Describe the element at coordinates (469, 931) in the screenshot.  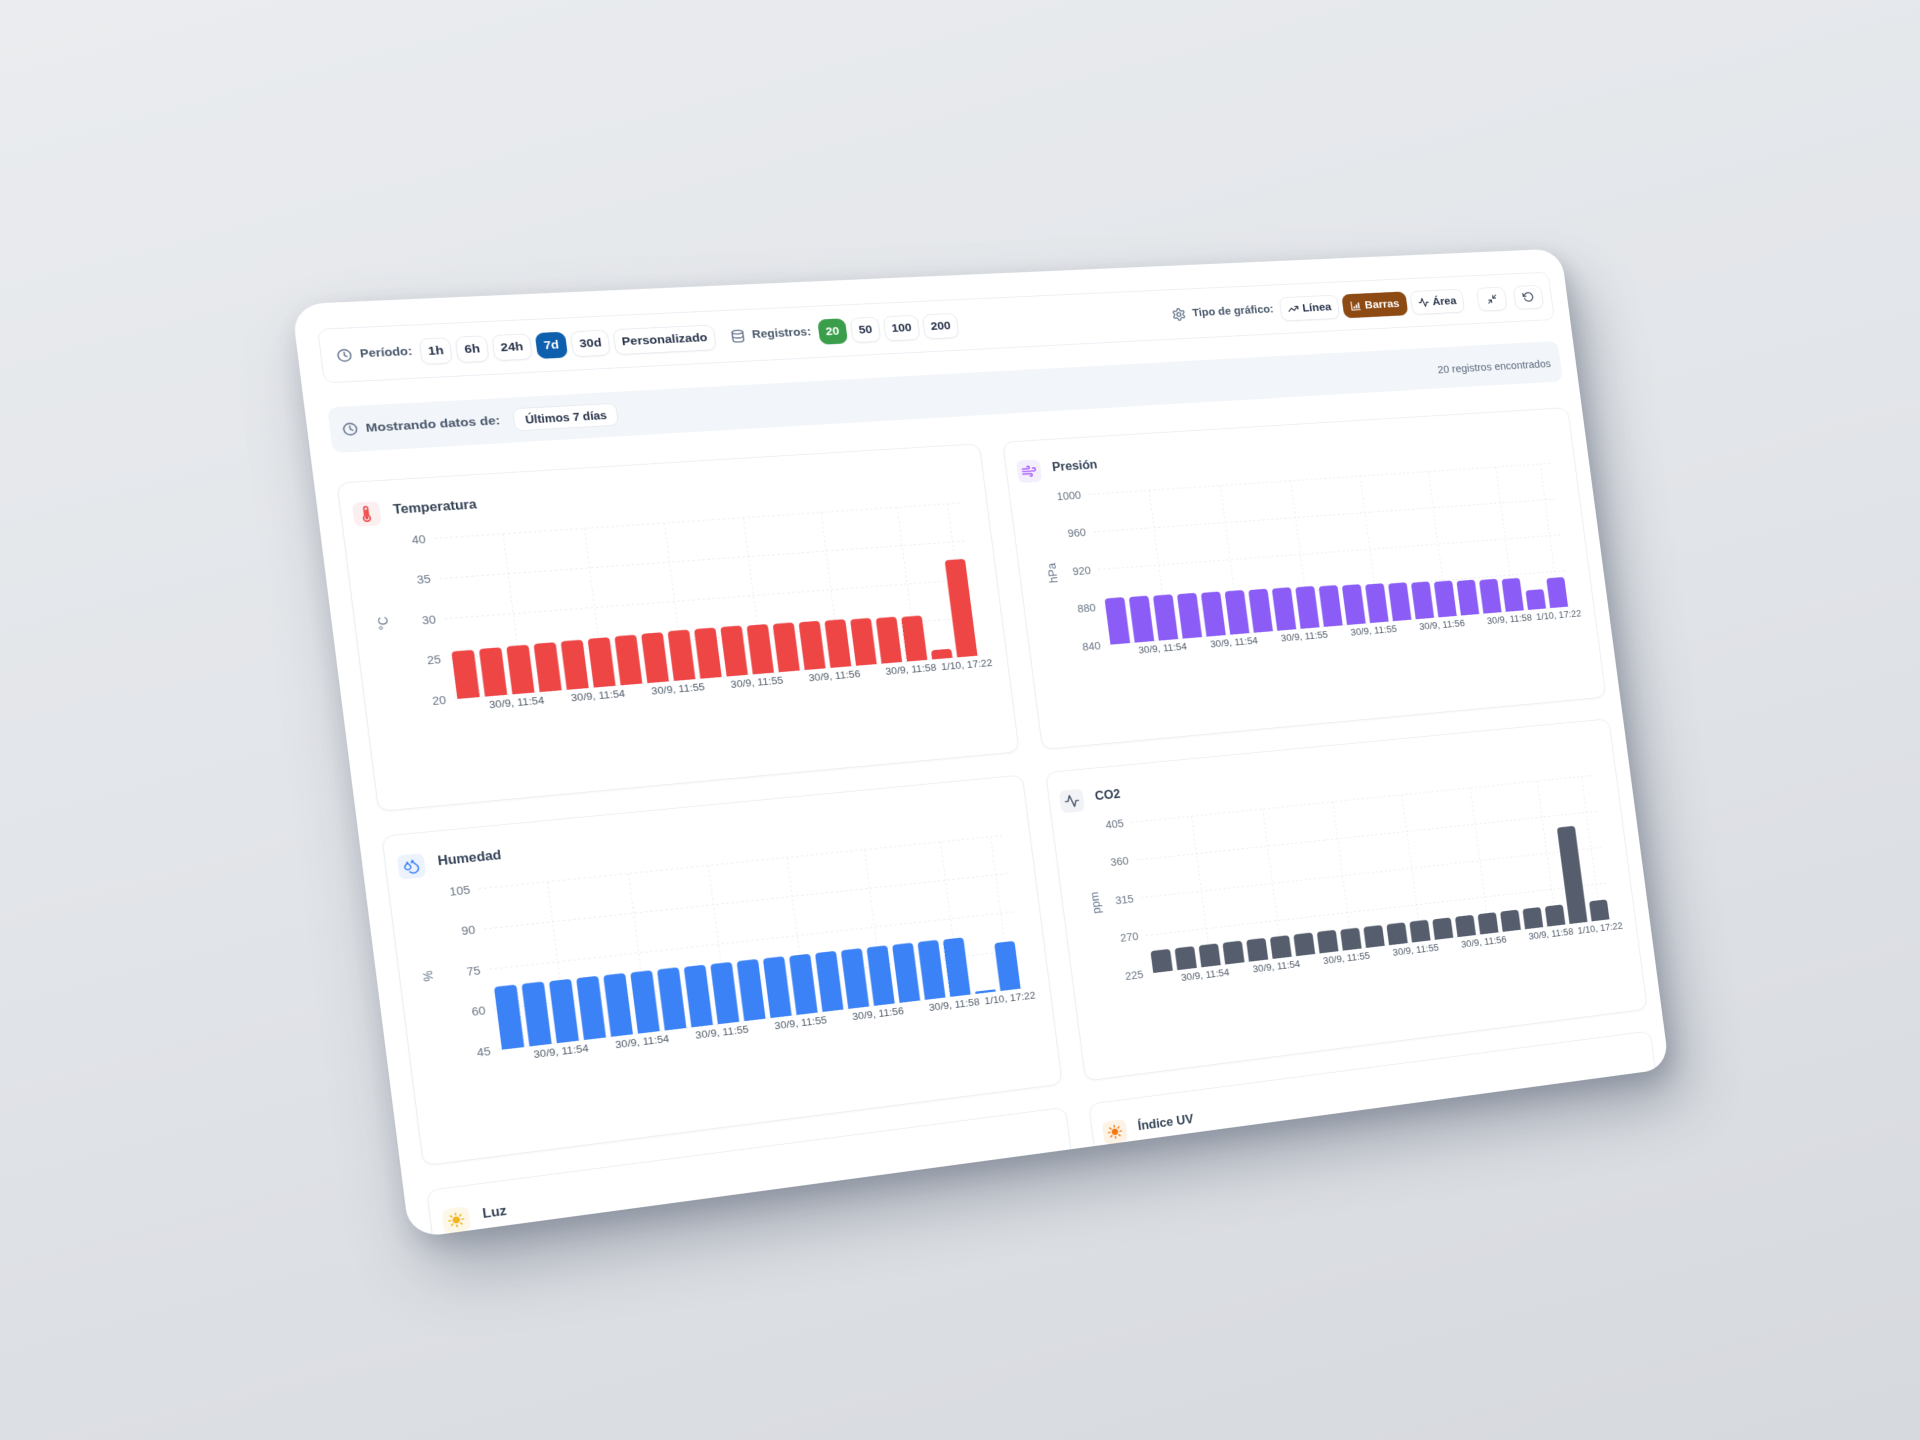
I see `svg-text: 90` at that location.